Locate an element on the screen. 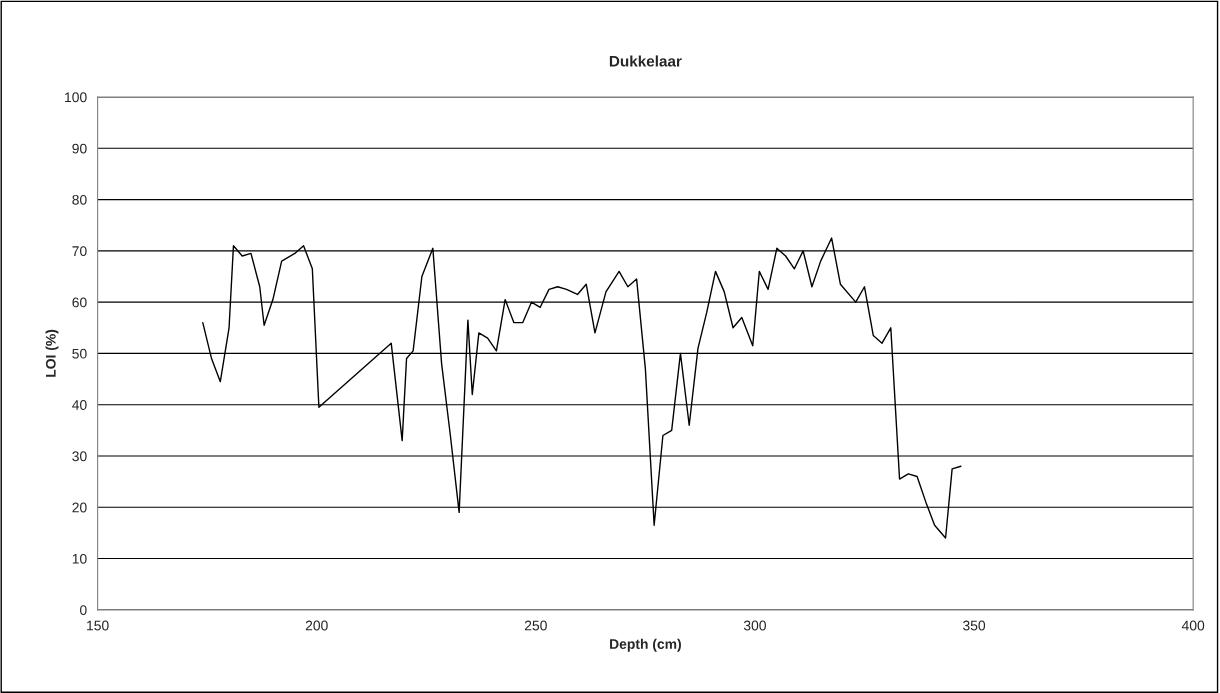 This screenshot has width=1220, height=693. y-tick-label: 90 is located at coordinates (79, 148).